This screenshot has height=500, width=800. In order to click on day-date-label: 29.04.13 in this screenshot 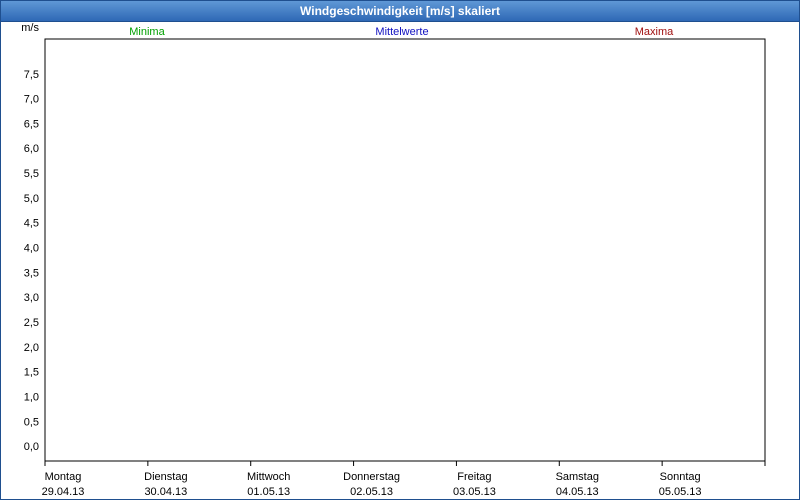, I will do `click(63, 492)`.